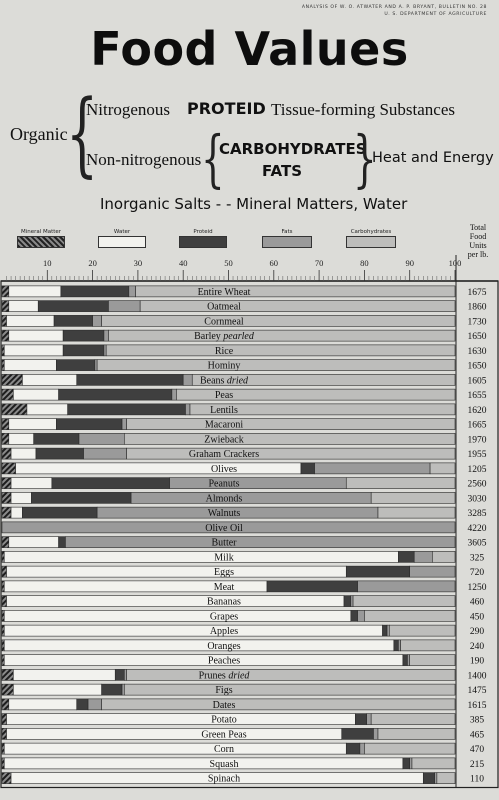 The height and width of the screenshot is (800, 499). Describe the element at coordinates (433, 763) in the screenshot. I see `bar-squash-carbohydrates` at that location.